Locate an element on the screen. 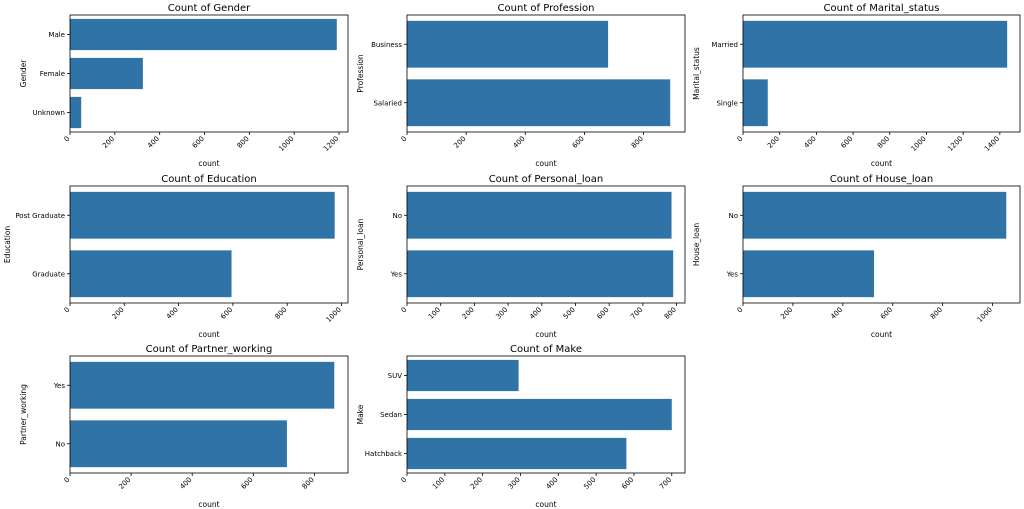 The image size is (1024, 509). y-axis-label: Marital_status is located at coordinates (696, 73).